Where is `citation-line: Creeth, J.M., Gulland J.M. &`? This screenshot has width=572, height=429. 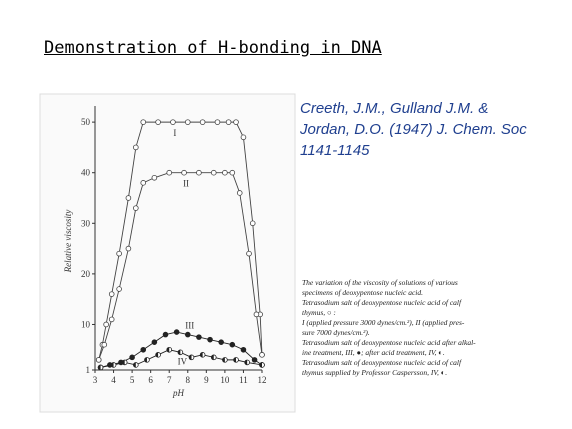 citation-line: Creeth, J.M., Gulland J.M. & is located at coordinates (394, 108).